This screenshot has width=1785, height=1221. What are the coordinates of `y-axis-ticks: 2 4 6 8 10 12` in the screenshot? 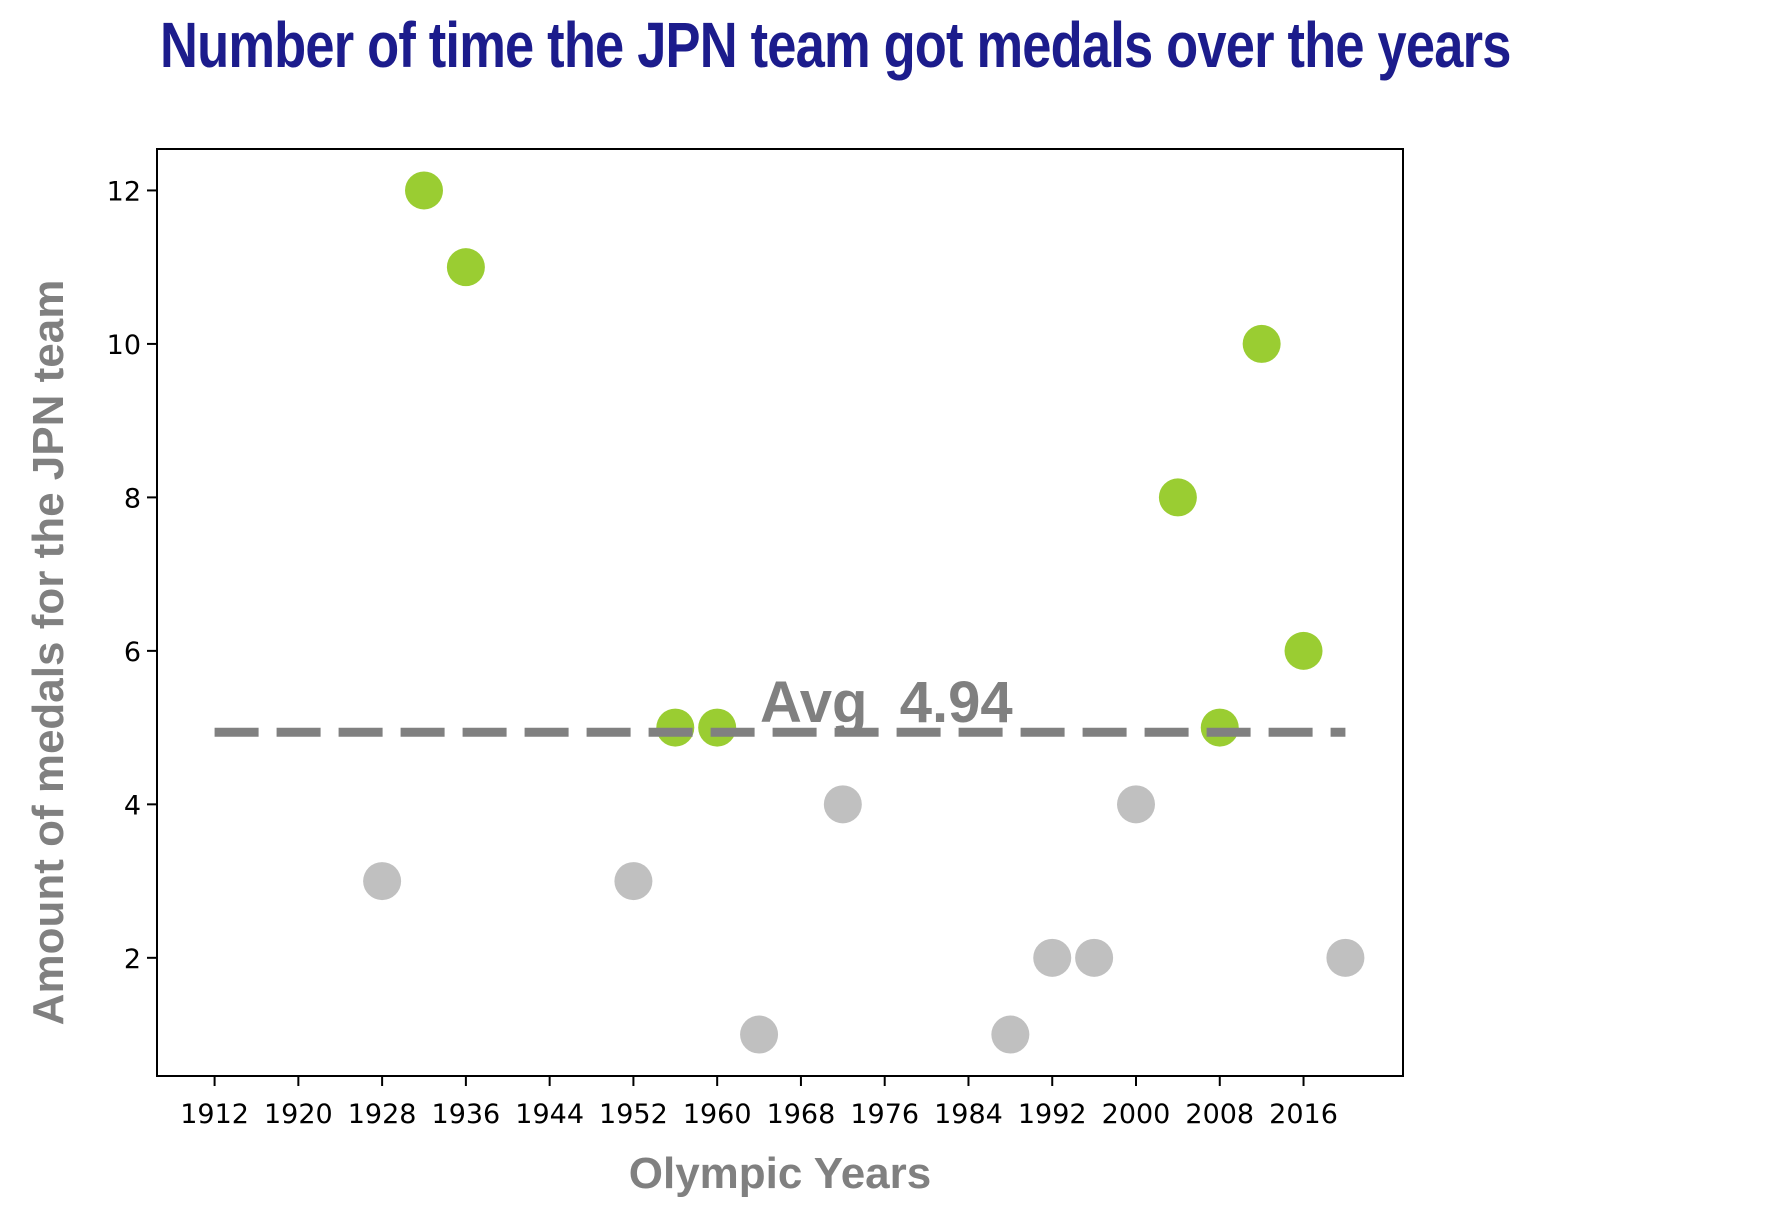 It's located at (132, 575).